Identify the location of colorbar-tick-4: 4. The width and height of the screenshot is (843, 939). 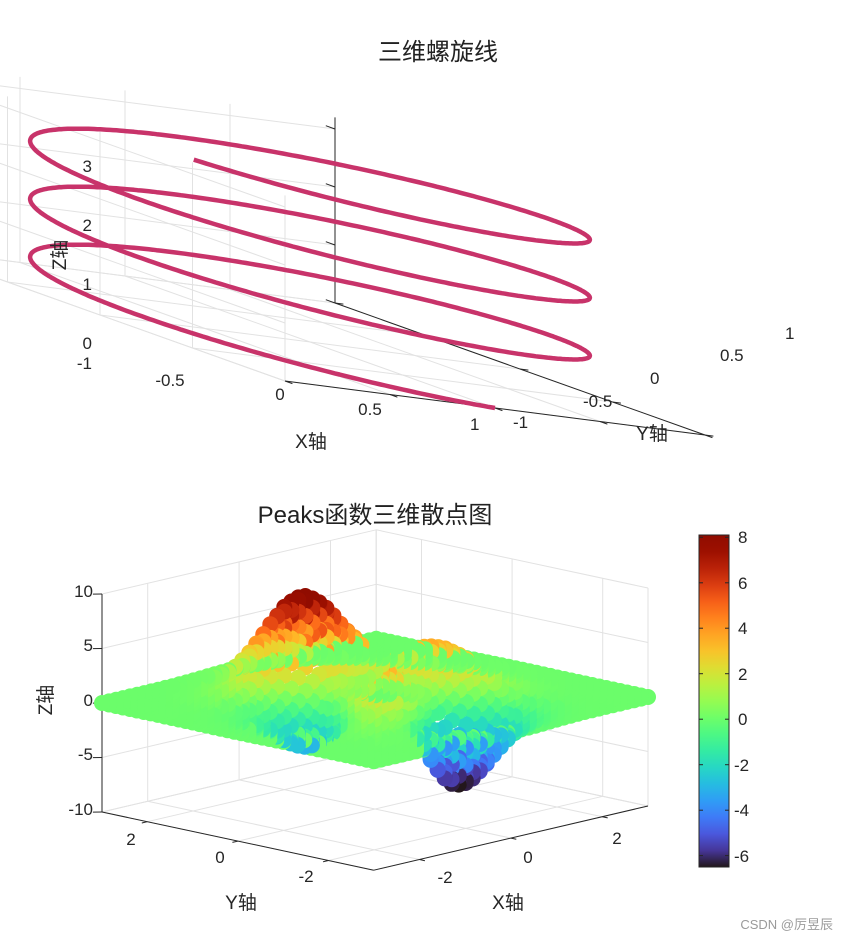
(742, 628).